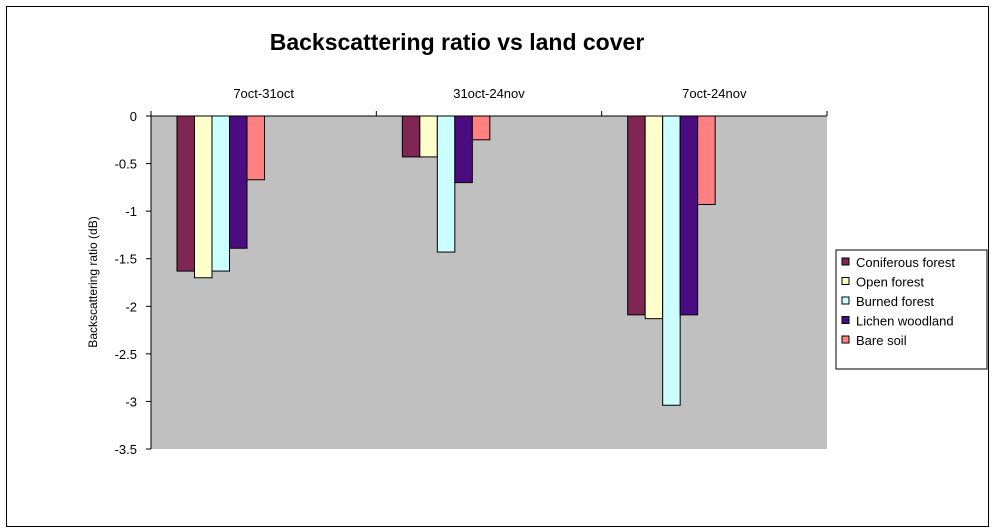 The height and width of the screenshot is (531, 995). I want to click on y-axis-label: Backscattering ratio (dB), so click(93, 281).